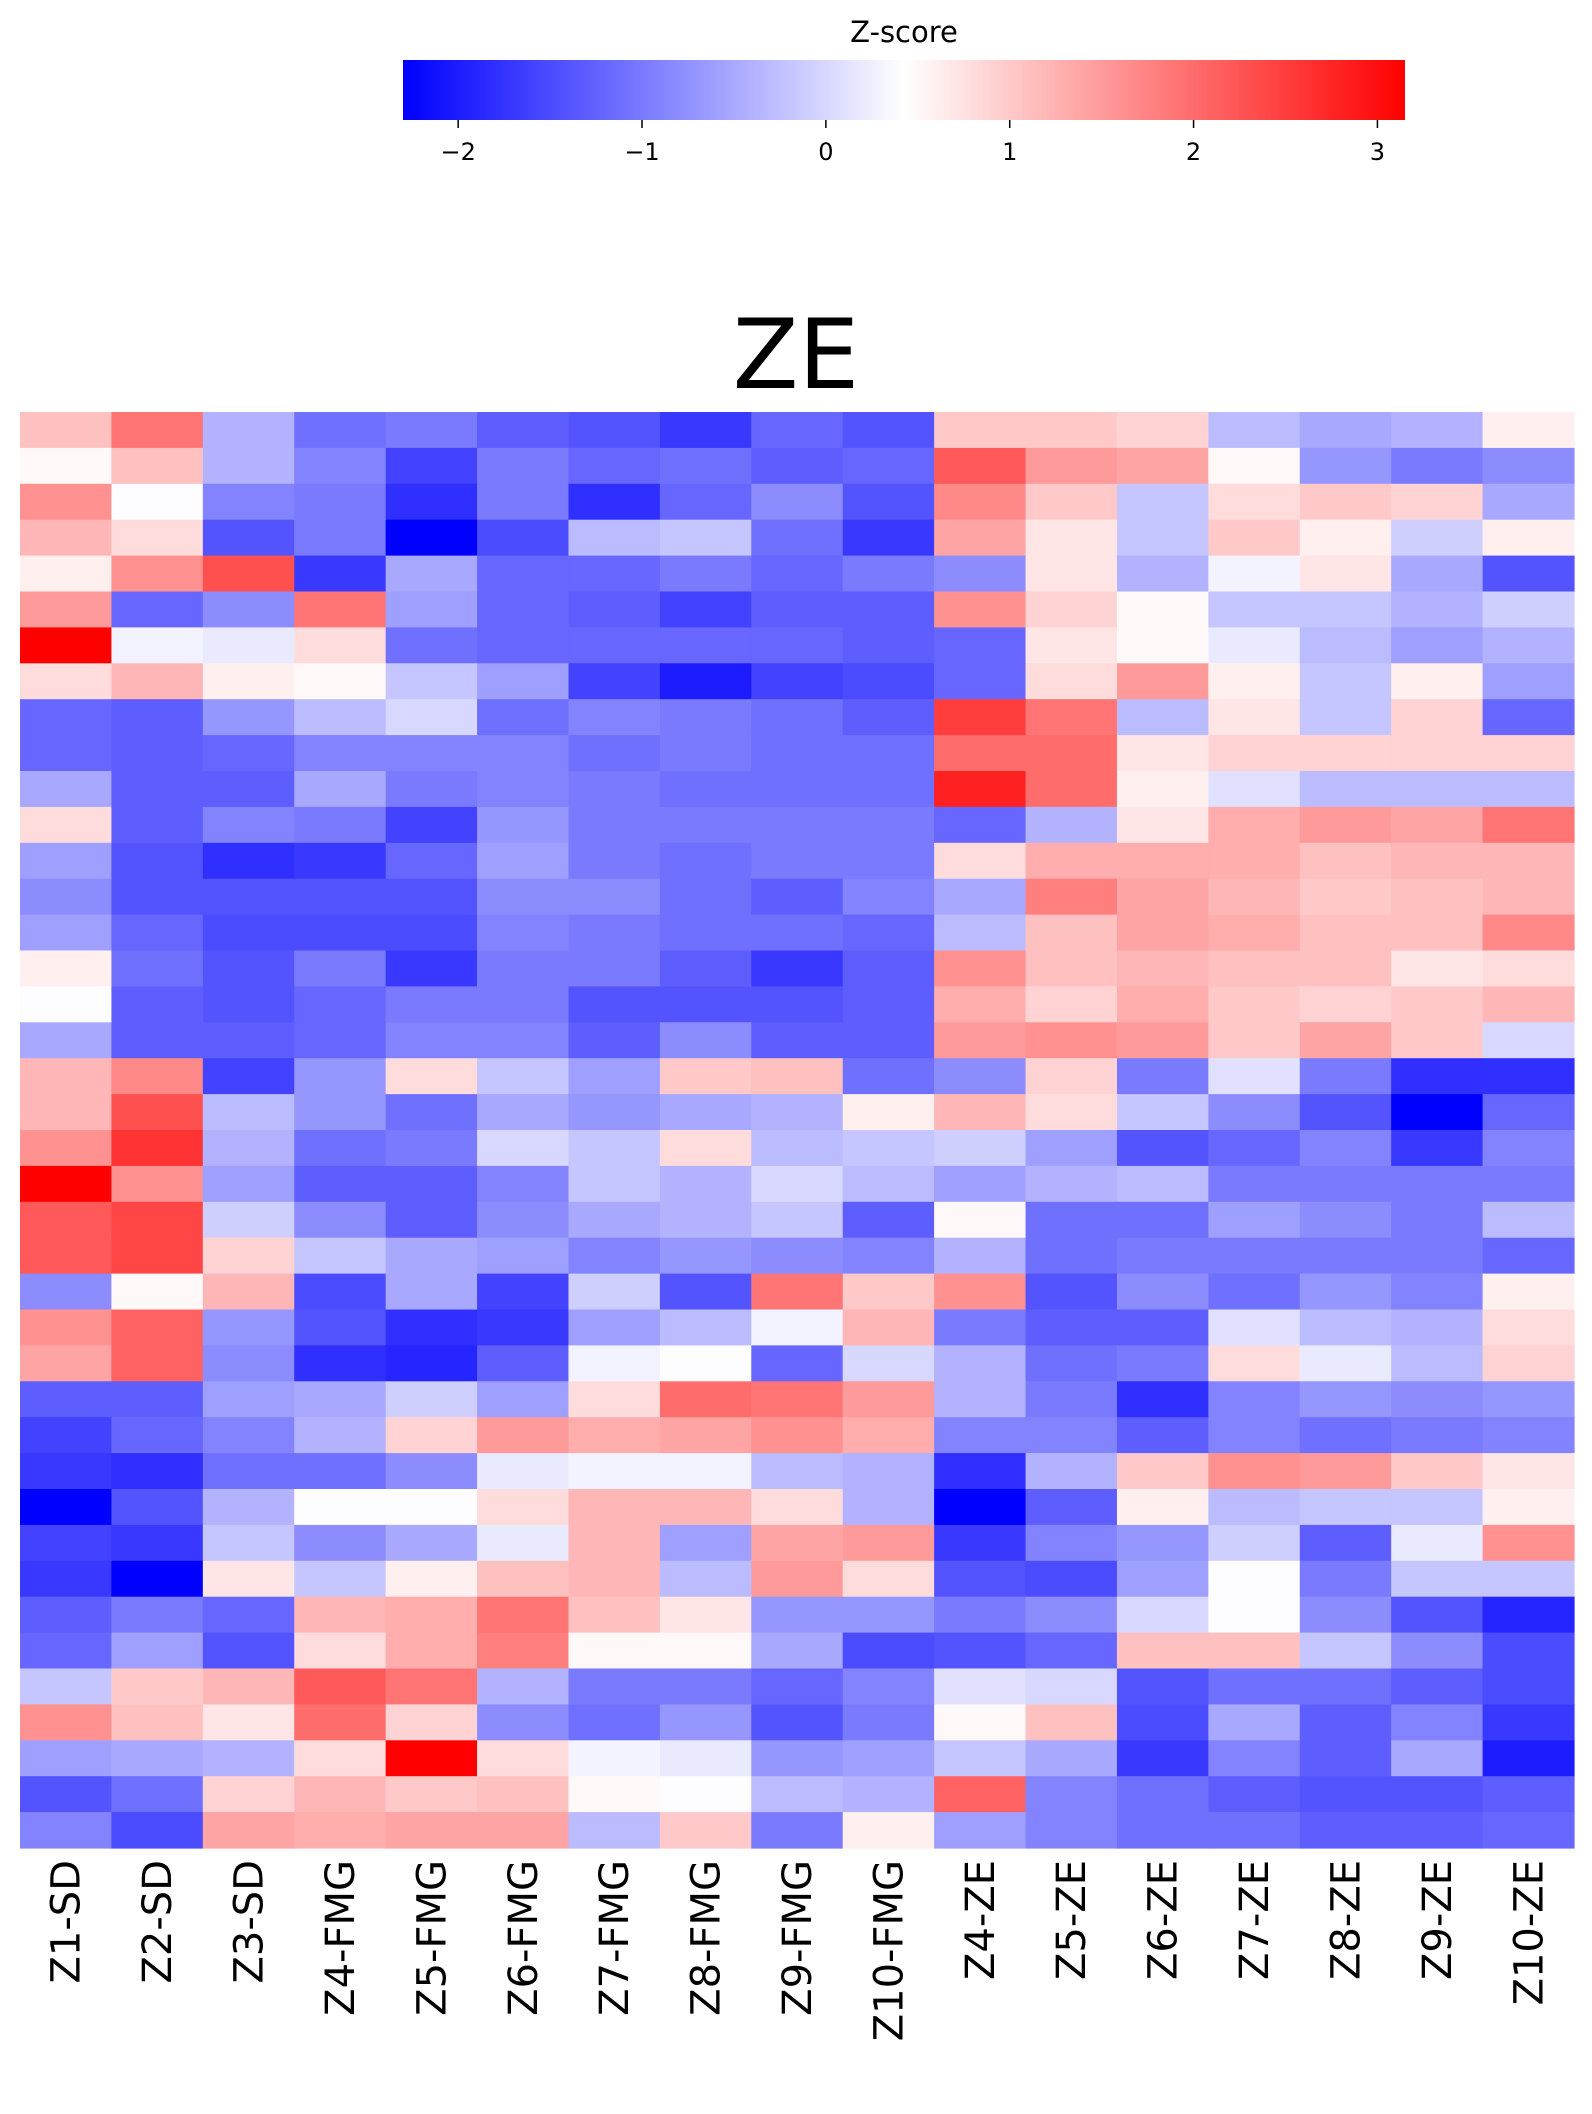 This screenshot has height=2114, width=1592. I want to click on column-label: Z8-ZE, so click(1347, 1920).